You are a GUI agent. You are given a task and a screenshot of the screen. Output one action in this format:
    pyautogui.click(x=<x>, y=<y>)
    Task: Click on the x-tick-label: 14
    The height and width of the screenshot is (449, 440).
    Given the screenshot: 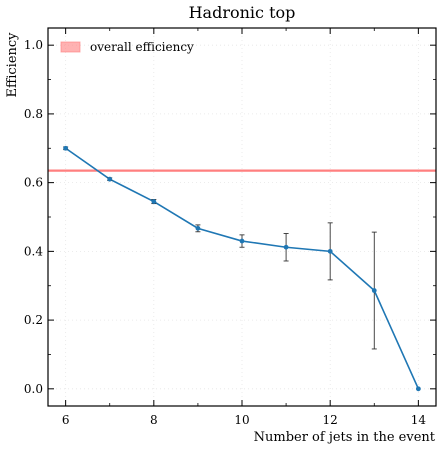 What is the action you would take?
    pyautogui.click(x=419, y=420)
    